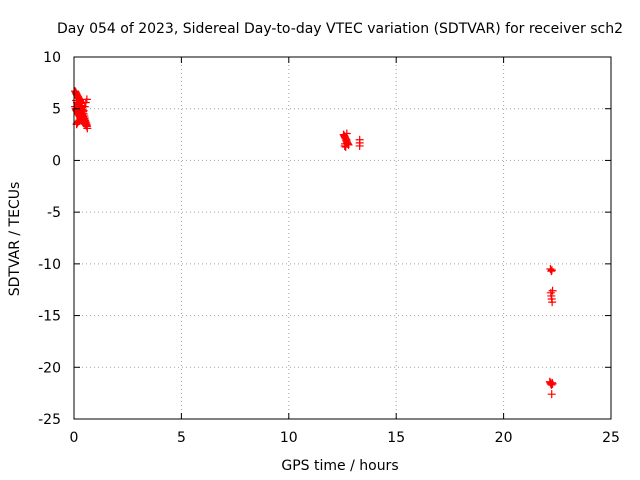 The image size is (640, 480). Describe the element at coordinates (396, 438) in the screenshot. I see `x-tick-label: 15` at that location.